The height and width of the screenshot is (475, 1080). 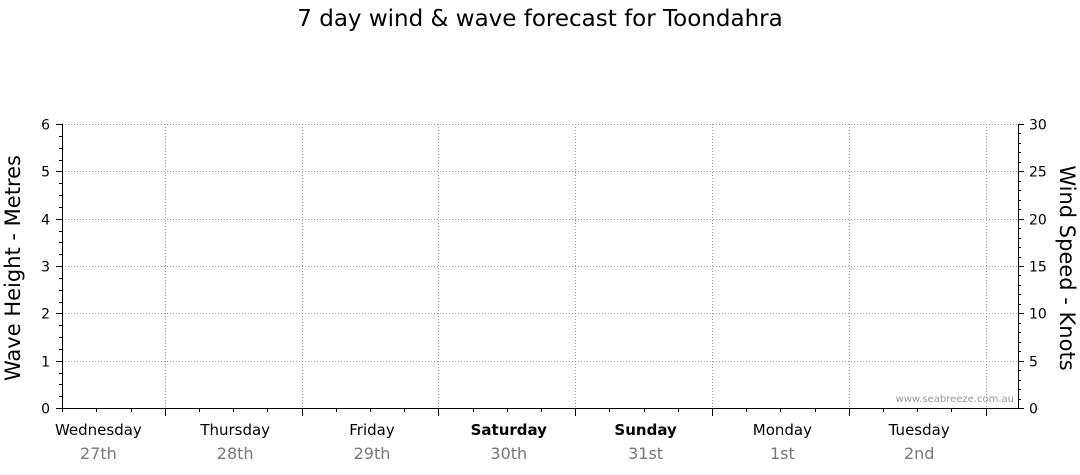 What do you see at coordinates (1033, 410) in the screenshot?
I see `y2-tick-label: 0` at bounding box center [1033, 410].